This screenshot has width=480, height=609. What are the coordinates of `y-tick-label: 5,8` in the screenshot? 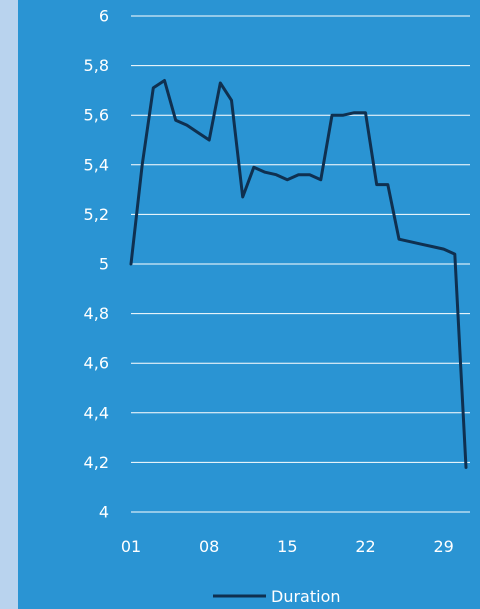 It's located at (96, 65).